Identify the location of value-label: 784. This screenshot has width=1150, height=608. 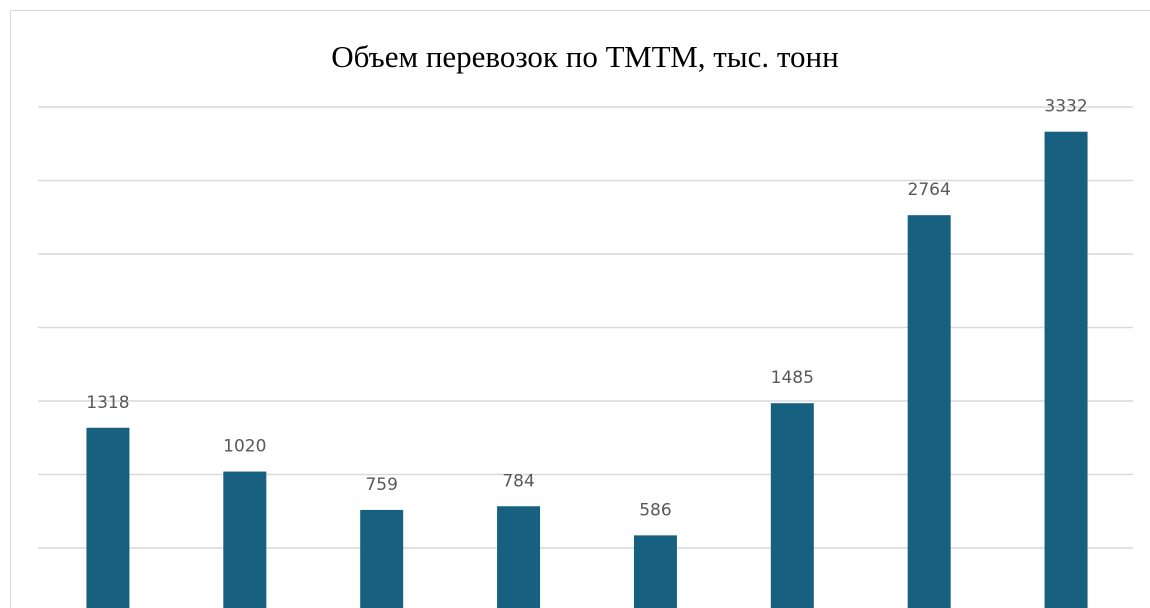
(518, 481).